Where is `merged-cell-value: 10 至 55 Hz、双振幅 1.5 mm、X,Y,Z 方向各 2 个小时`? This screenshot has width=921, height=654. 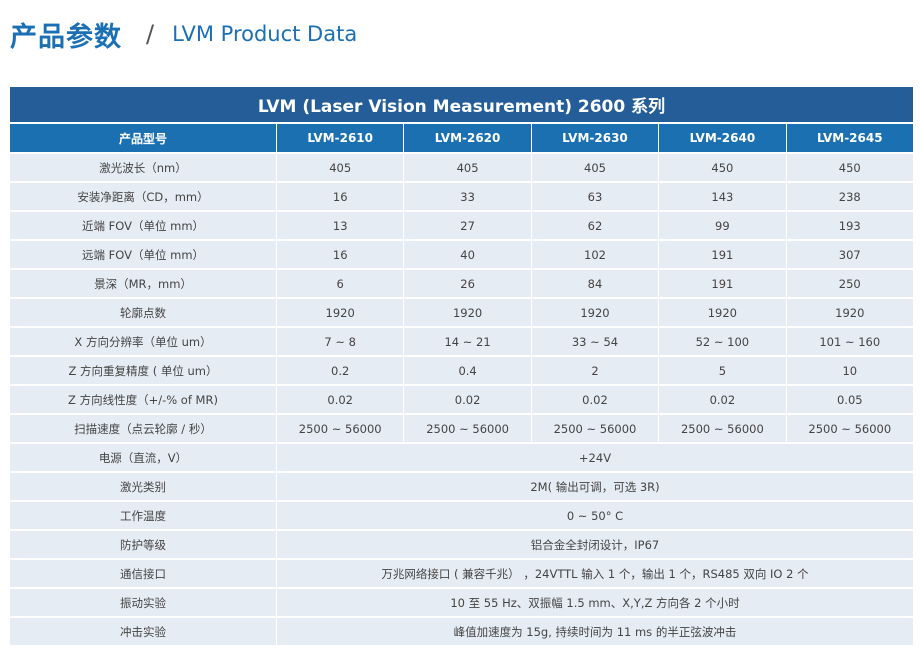
merged-cell-value: 10 至 55 Hz、双振幅 1.5 mm、X,Y,Z 方向各 2 个小时 is located at coordinates (595, 603).